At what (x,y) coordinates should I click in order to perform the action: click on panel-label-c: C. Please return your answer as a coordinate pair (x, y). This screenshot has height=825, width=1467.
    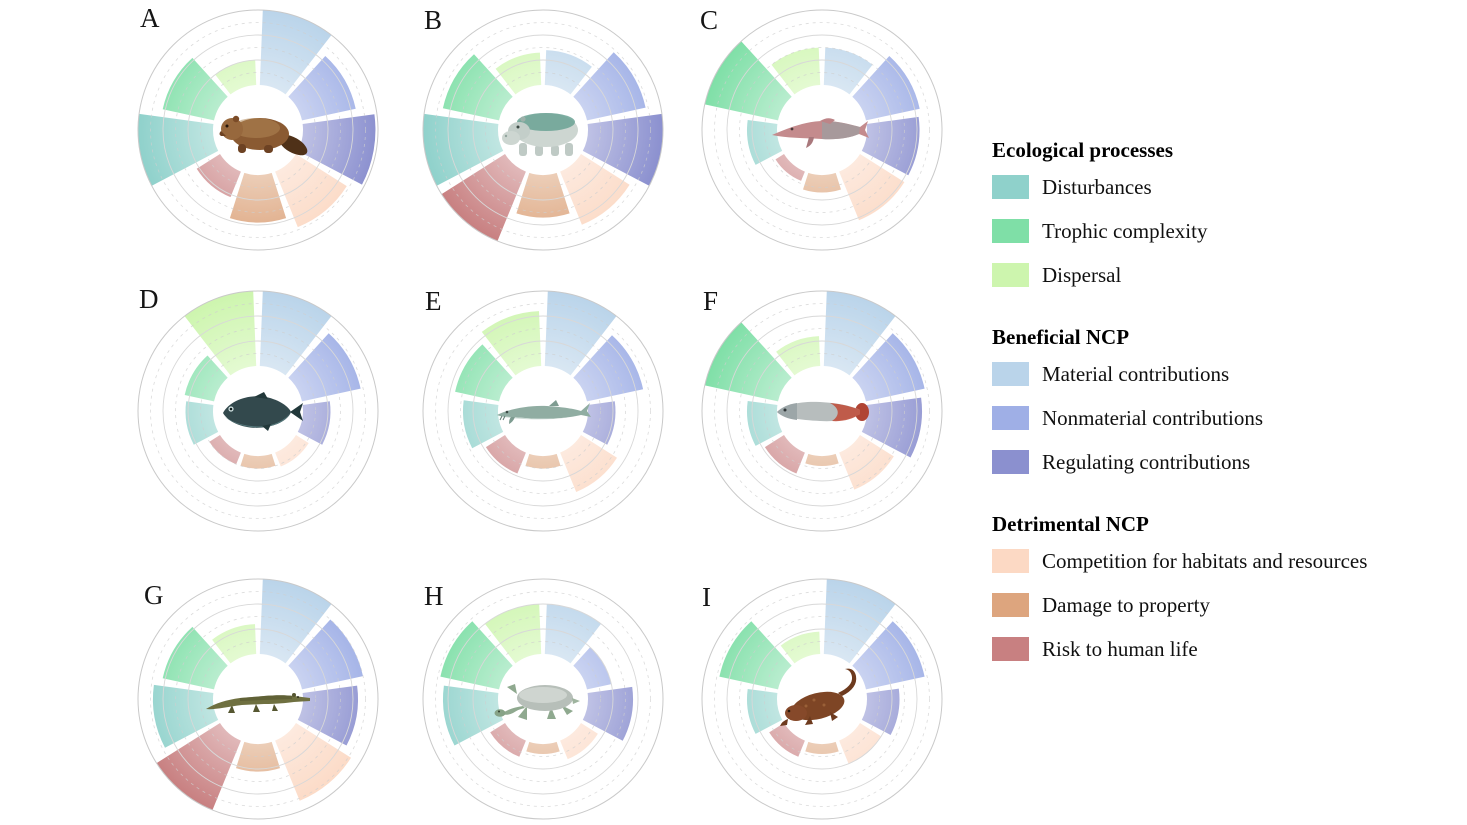
    Looking at the image, I should click on (709, 20).